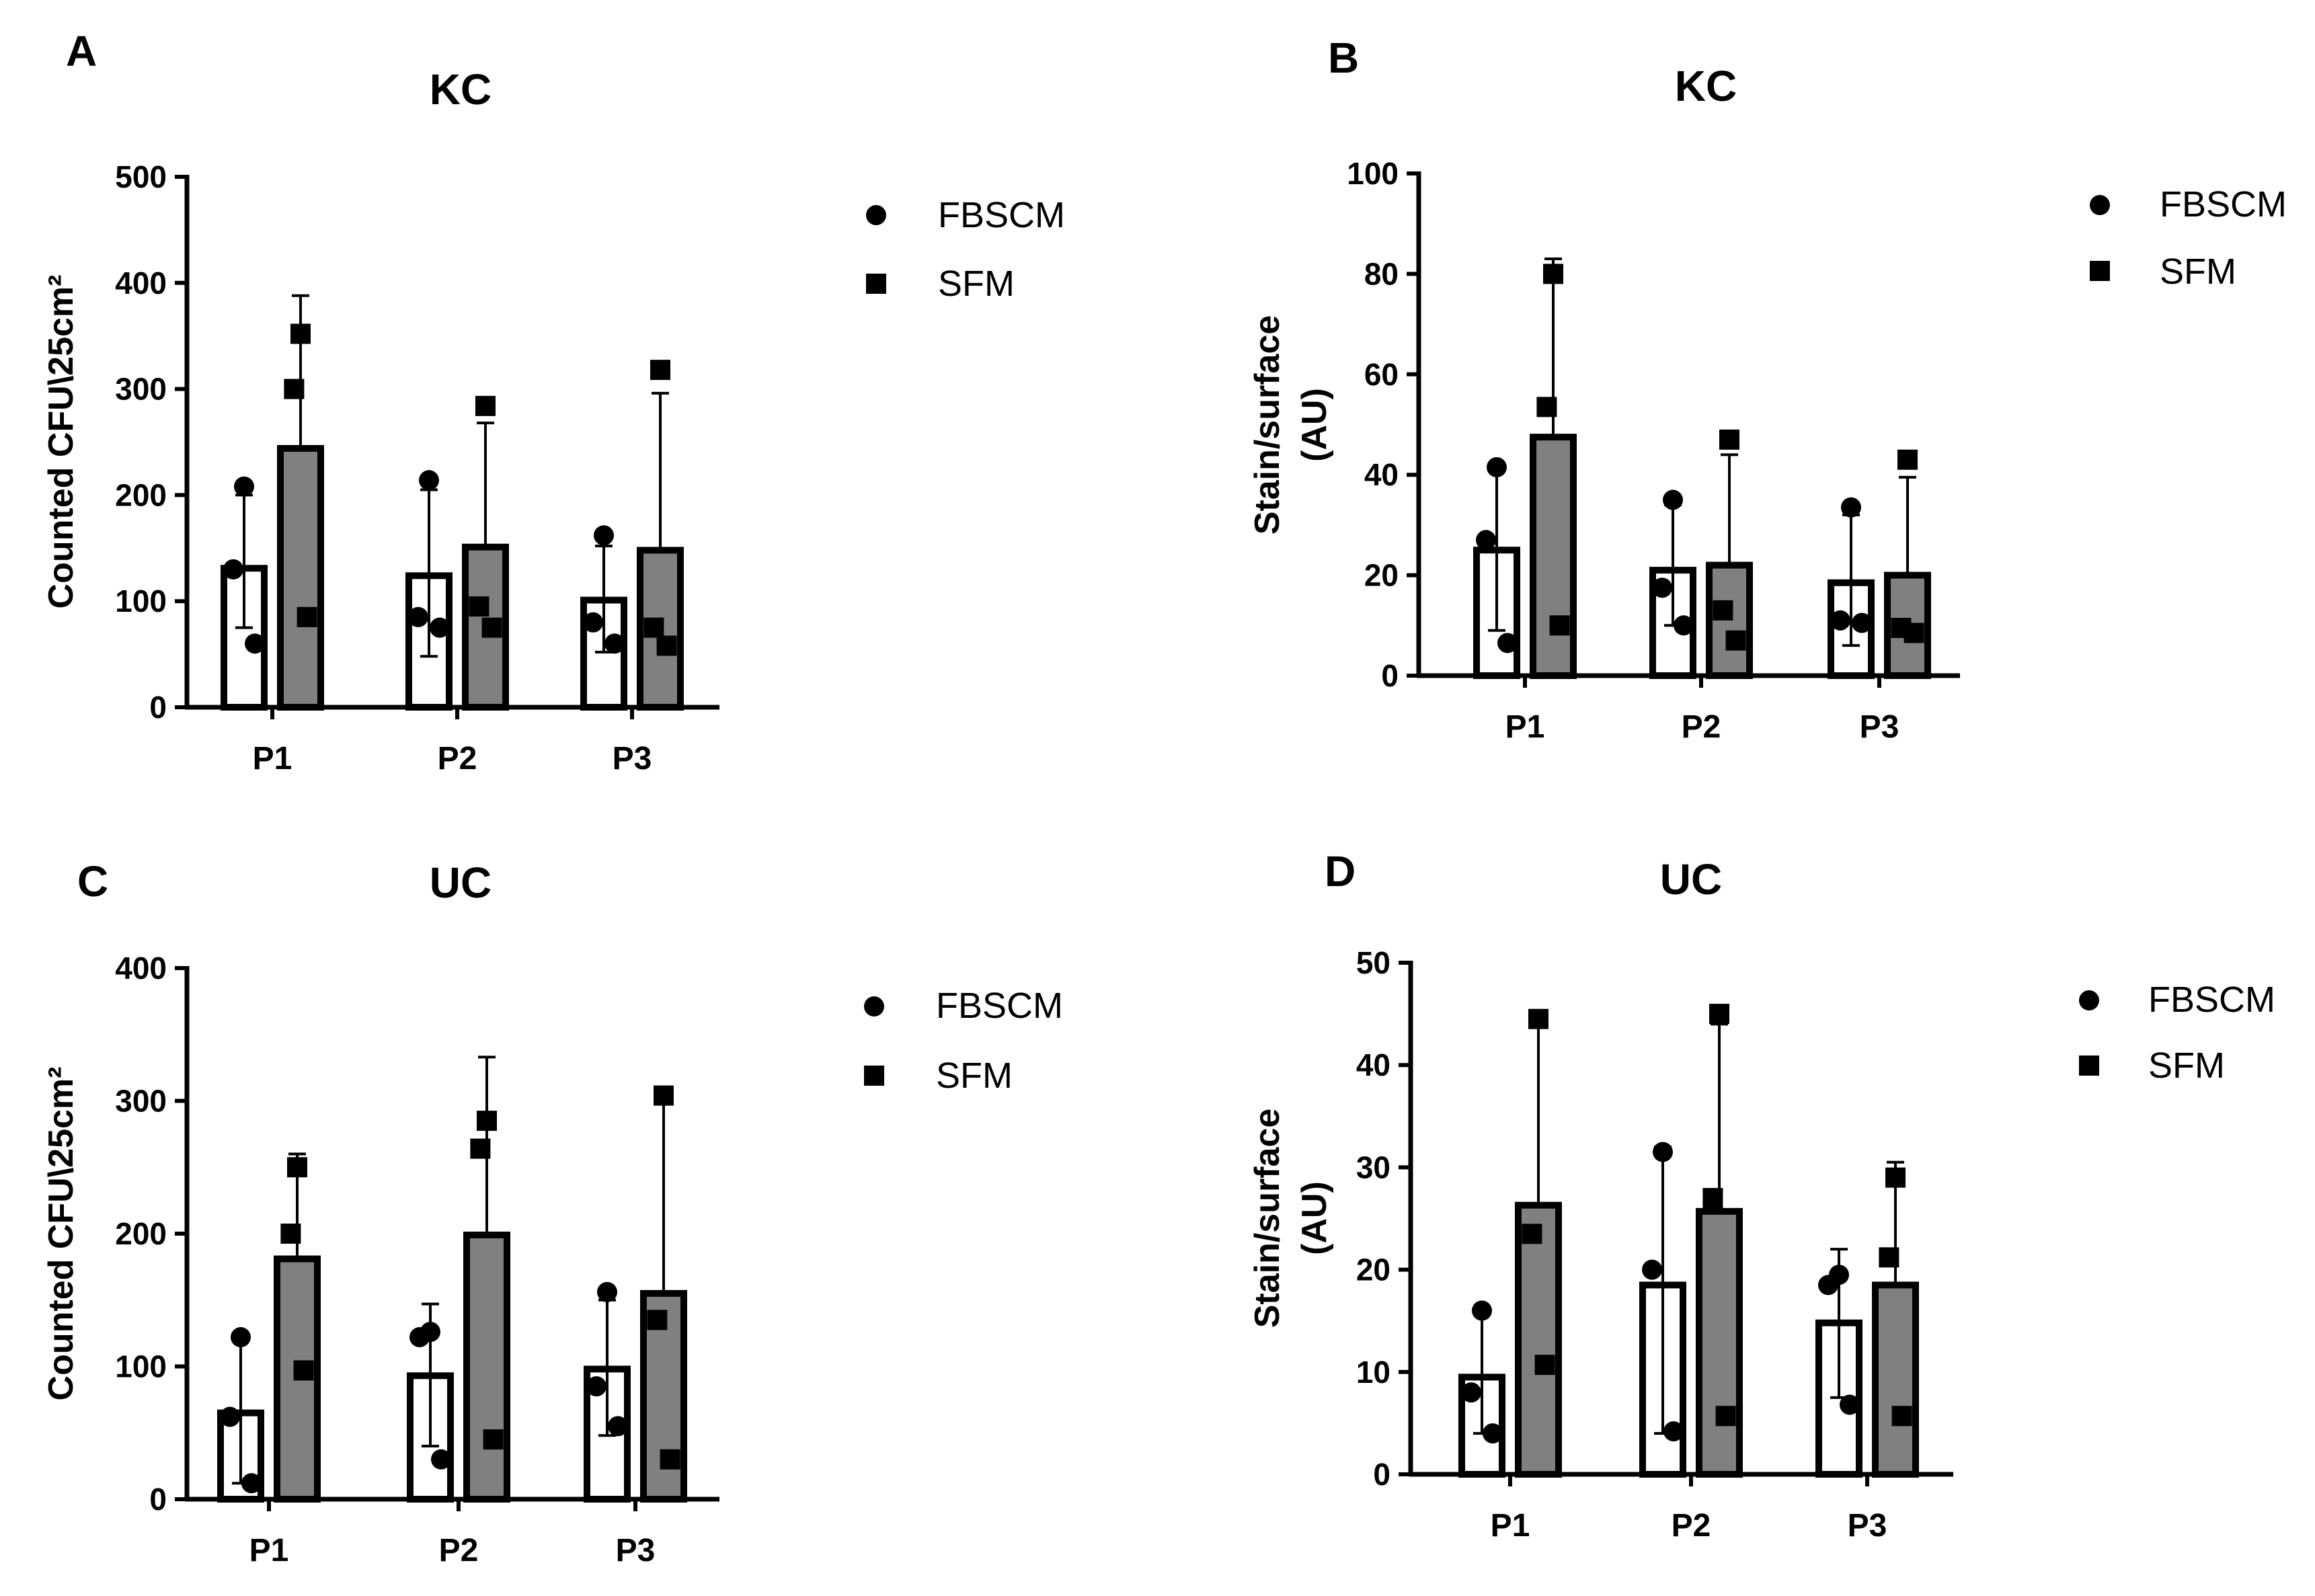 The width and height of the screenshot is (2315, 1596). What do you see at coordinates (2188, 238) in the screenshot?
I see `panel-b-legend: FBSCM SFM` at bounding box center [2188, 238].